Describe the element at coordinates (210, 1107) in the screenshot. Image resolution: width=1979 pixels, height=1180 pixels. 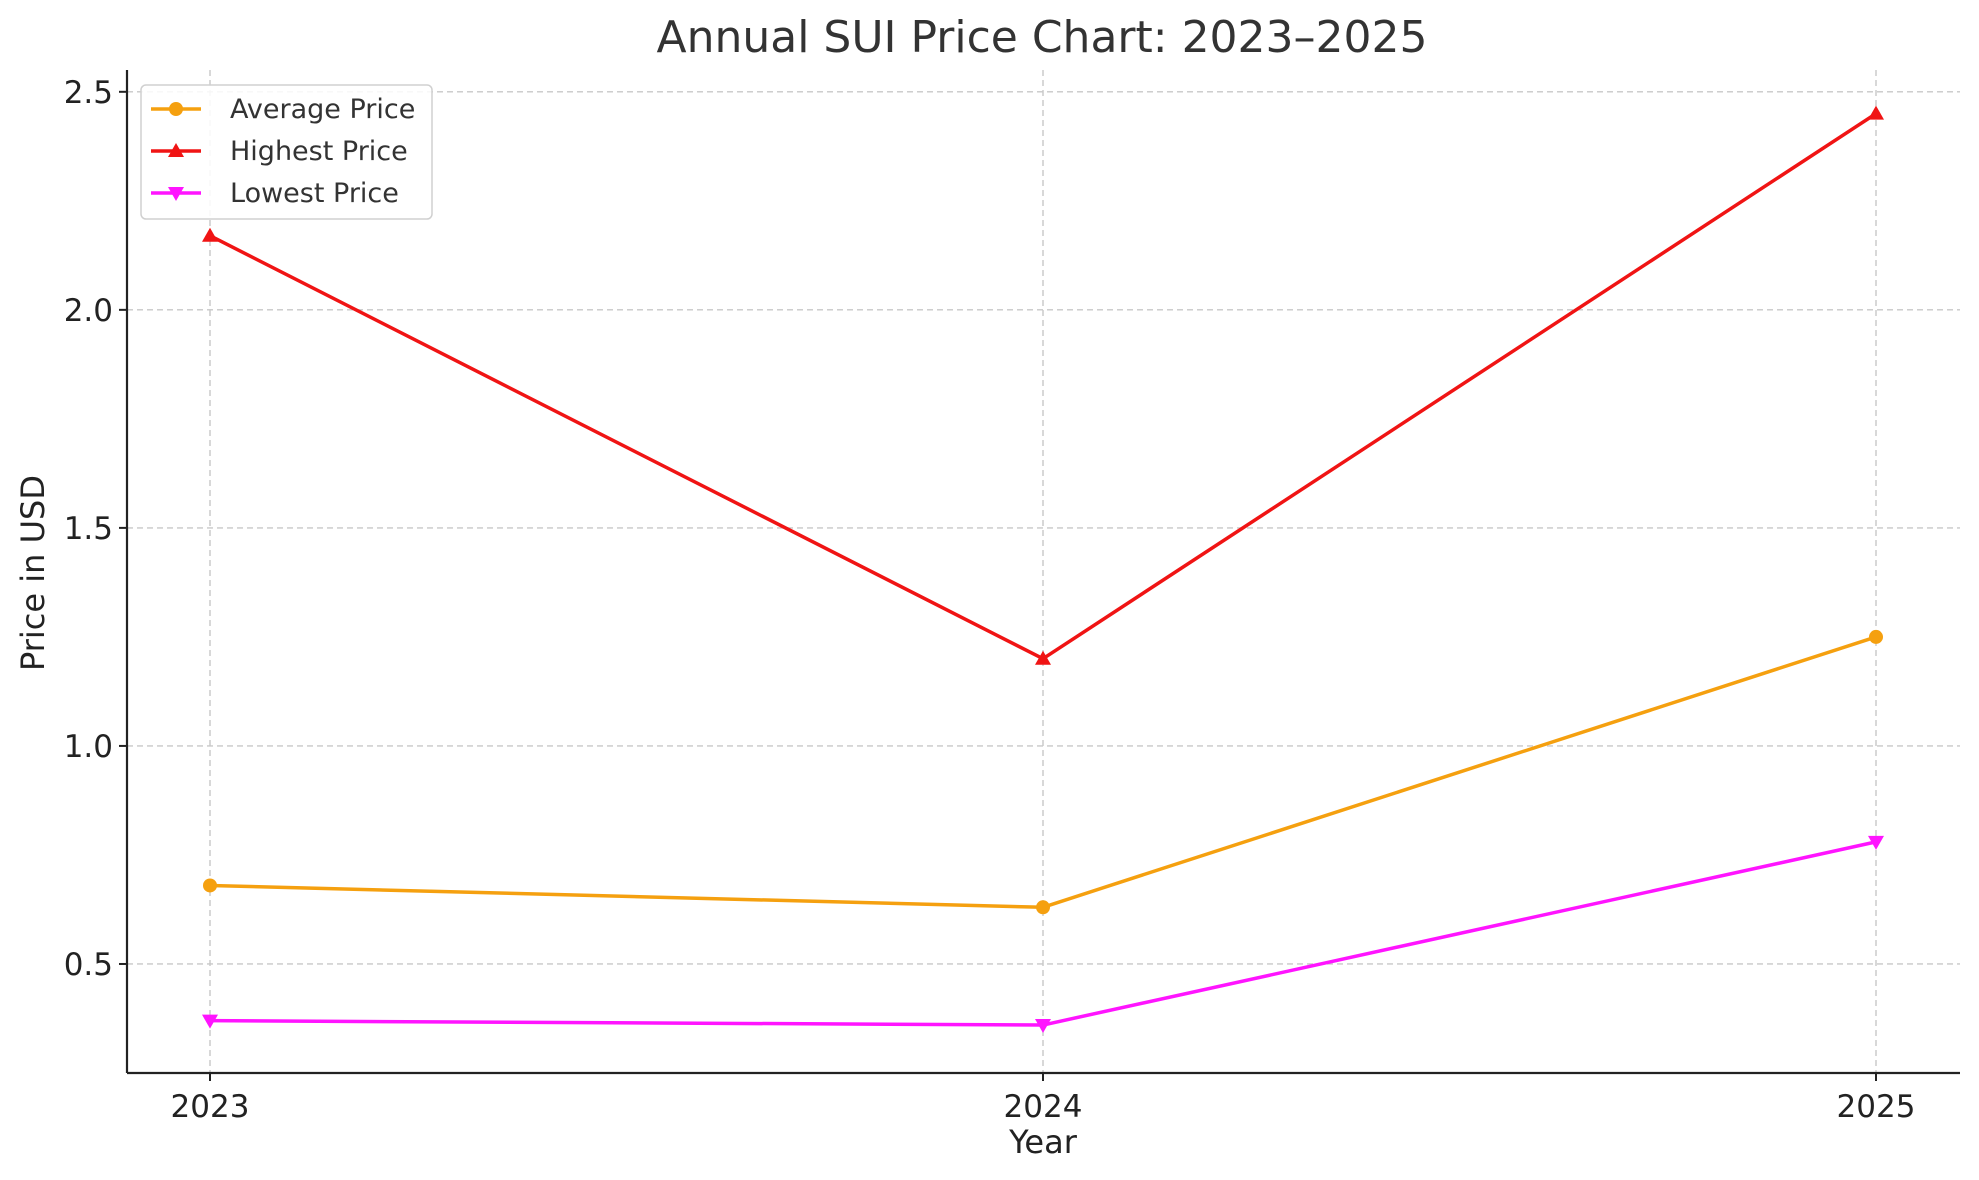
I see `x-tick-label: 2023` at that location.